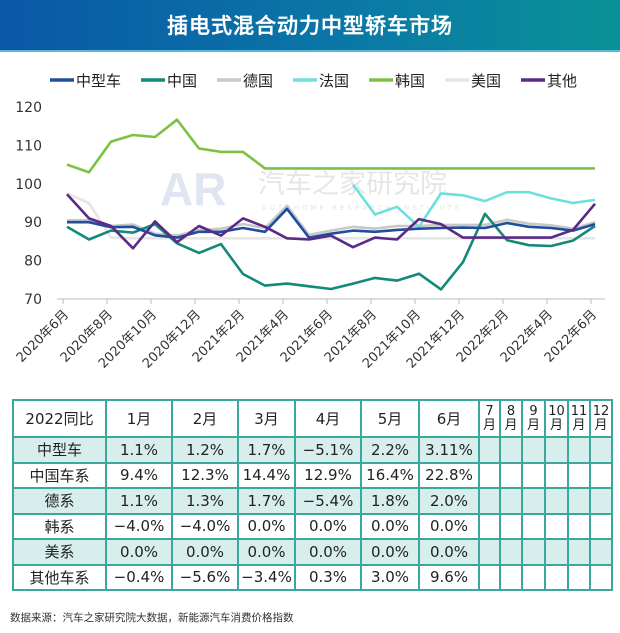 The height and width of the screenshot is (633, 620). What do you see at coordinates (28, 185) in the screenshot?
I see `y-tick-label: 100` at bounding box center [28, 185].